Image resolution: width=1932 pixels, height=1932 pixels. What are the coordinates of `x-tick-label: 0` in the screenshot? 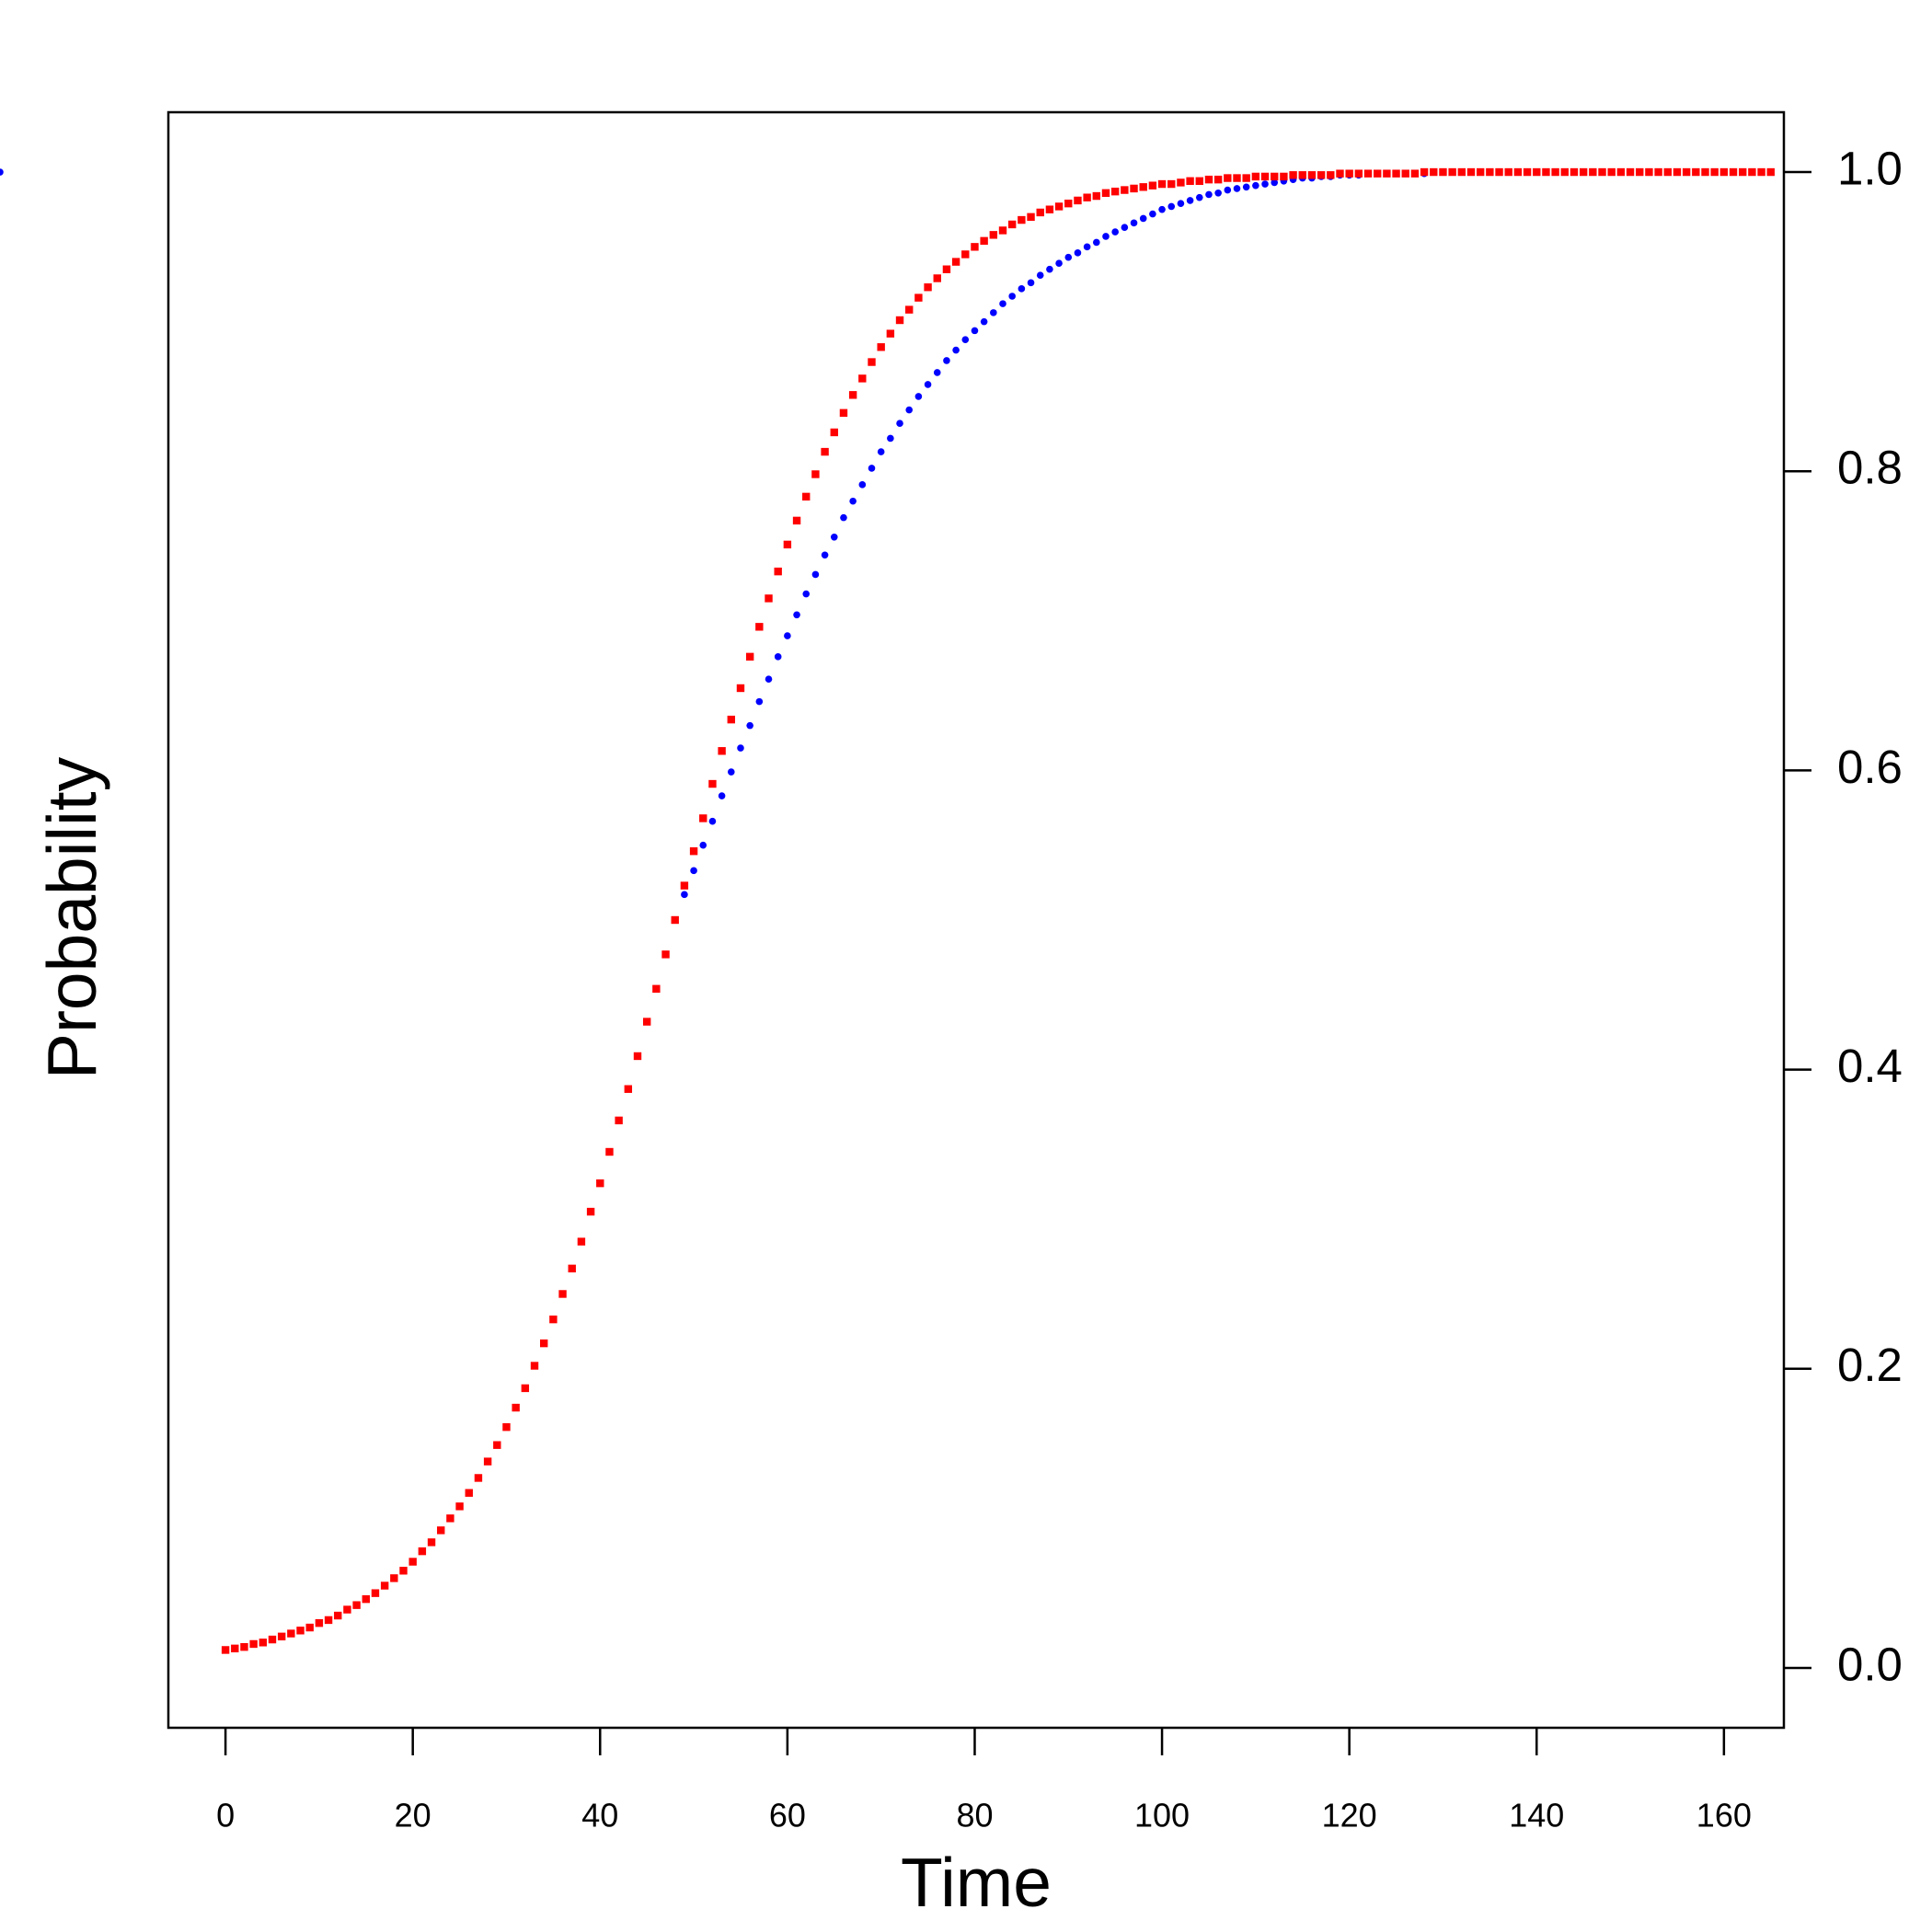 It's located at (225, 1815).